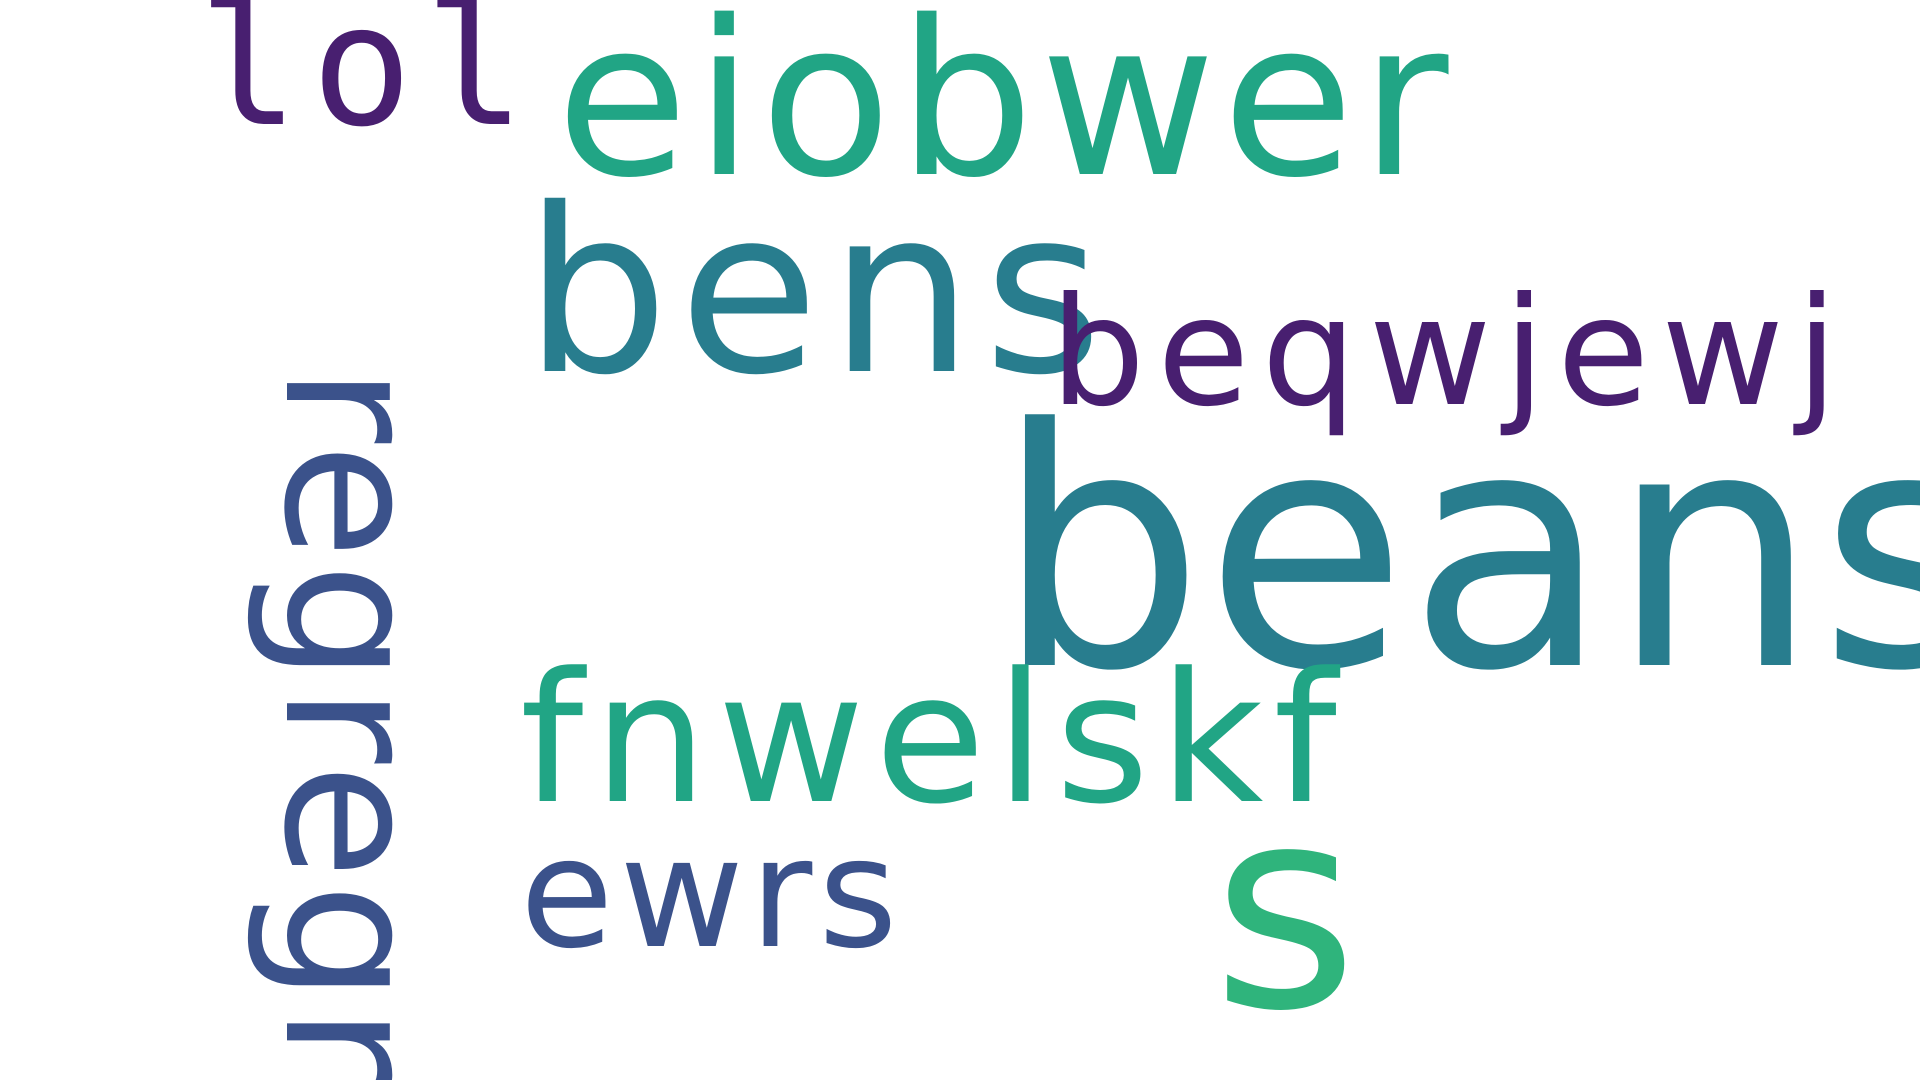  Describe the element at coordinates (1450, 353) in the screenshot. I see `word-beqwjewj: beqwjewj` at that location.